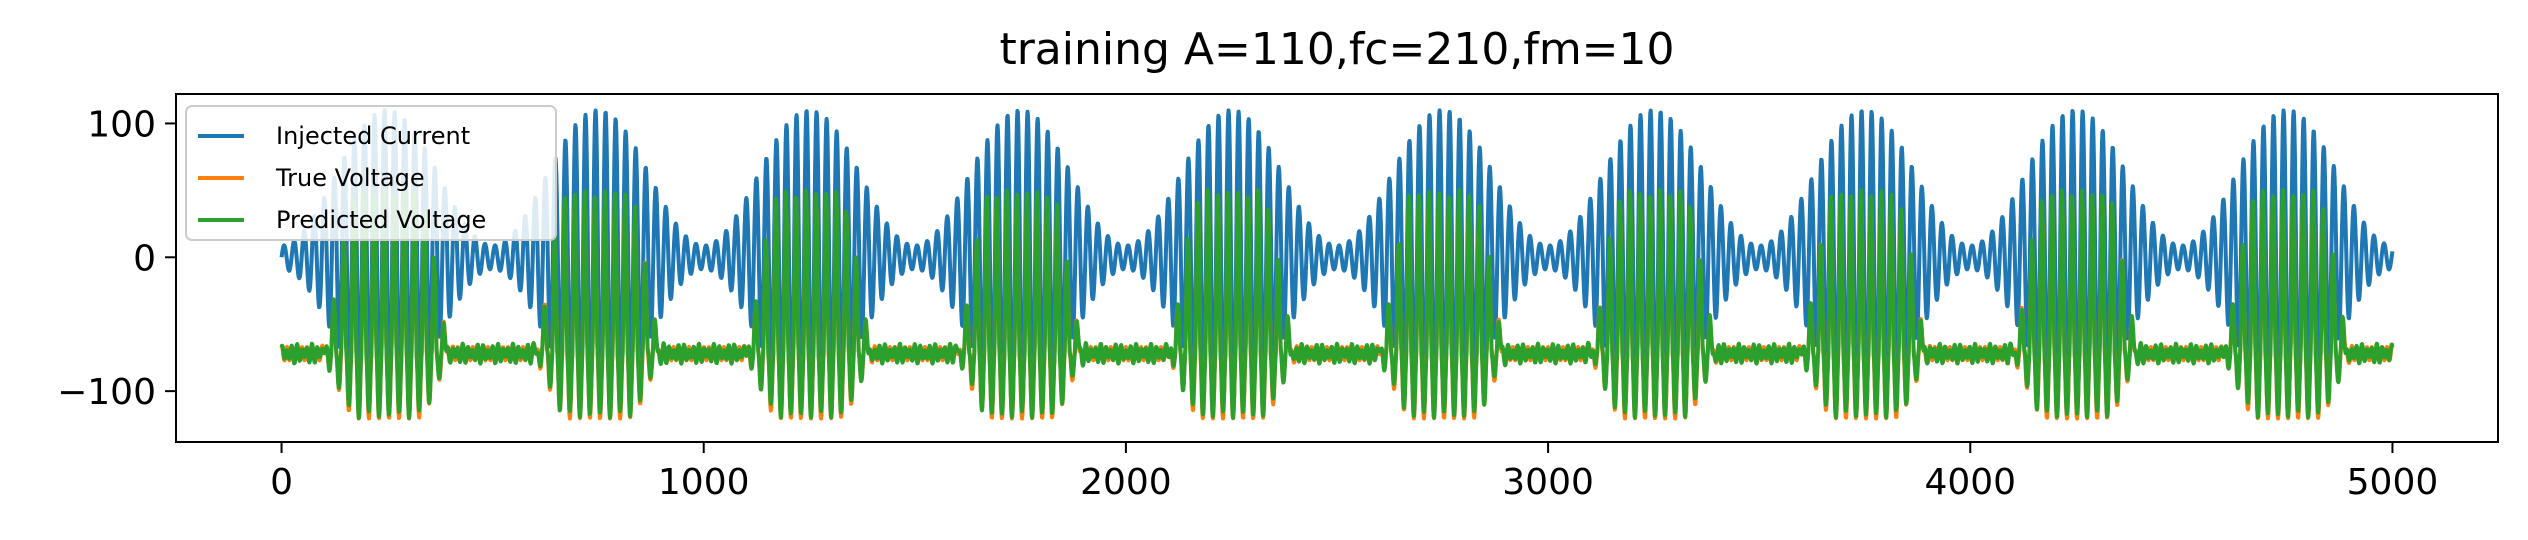 This screenshot has width=2528, height=540. Describe the element at coordinates (106, 392) in the screenshot. I see `y-tick-label: −100` at that location.